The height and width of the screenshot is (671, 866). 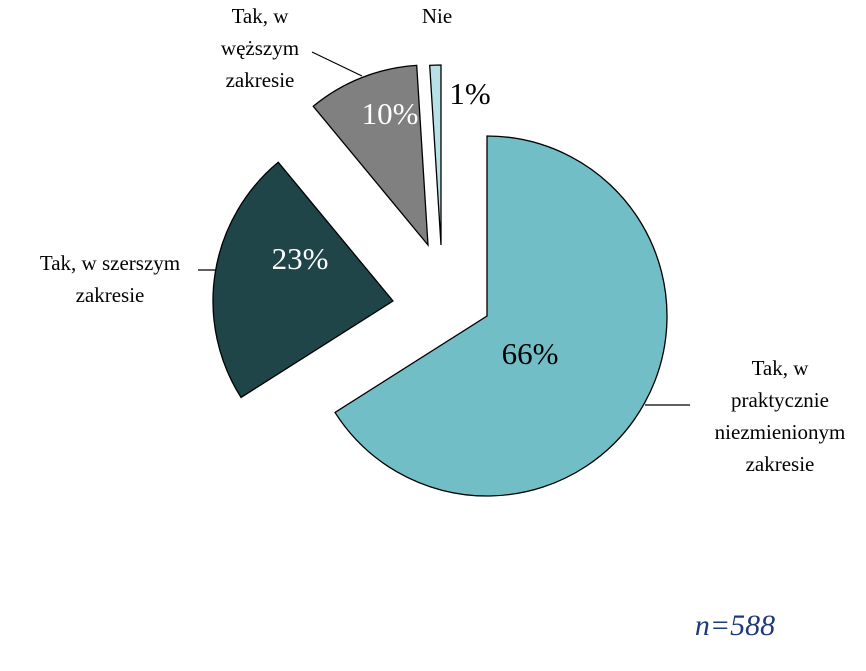 I want to click on data-label: 66%, so click(x=530, y=353).